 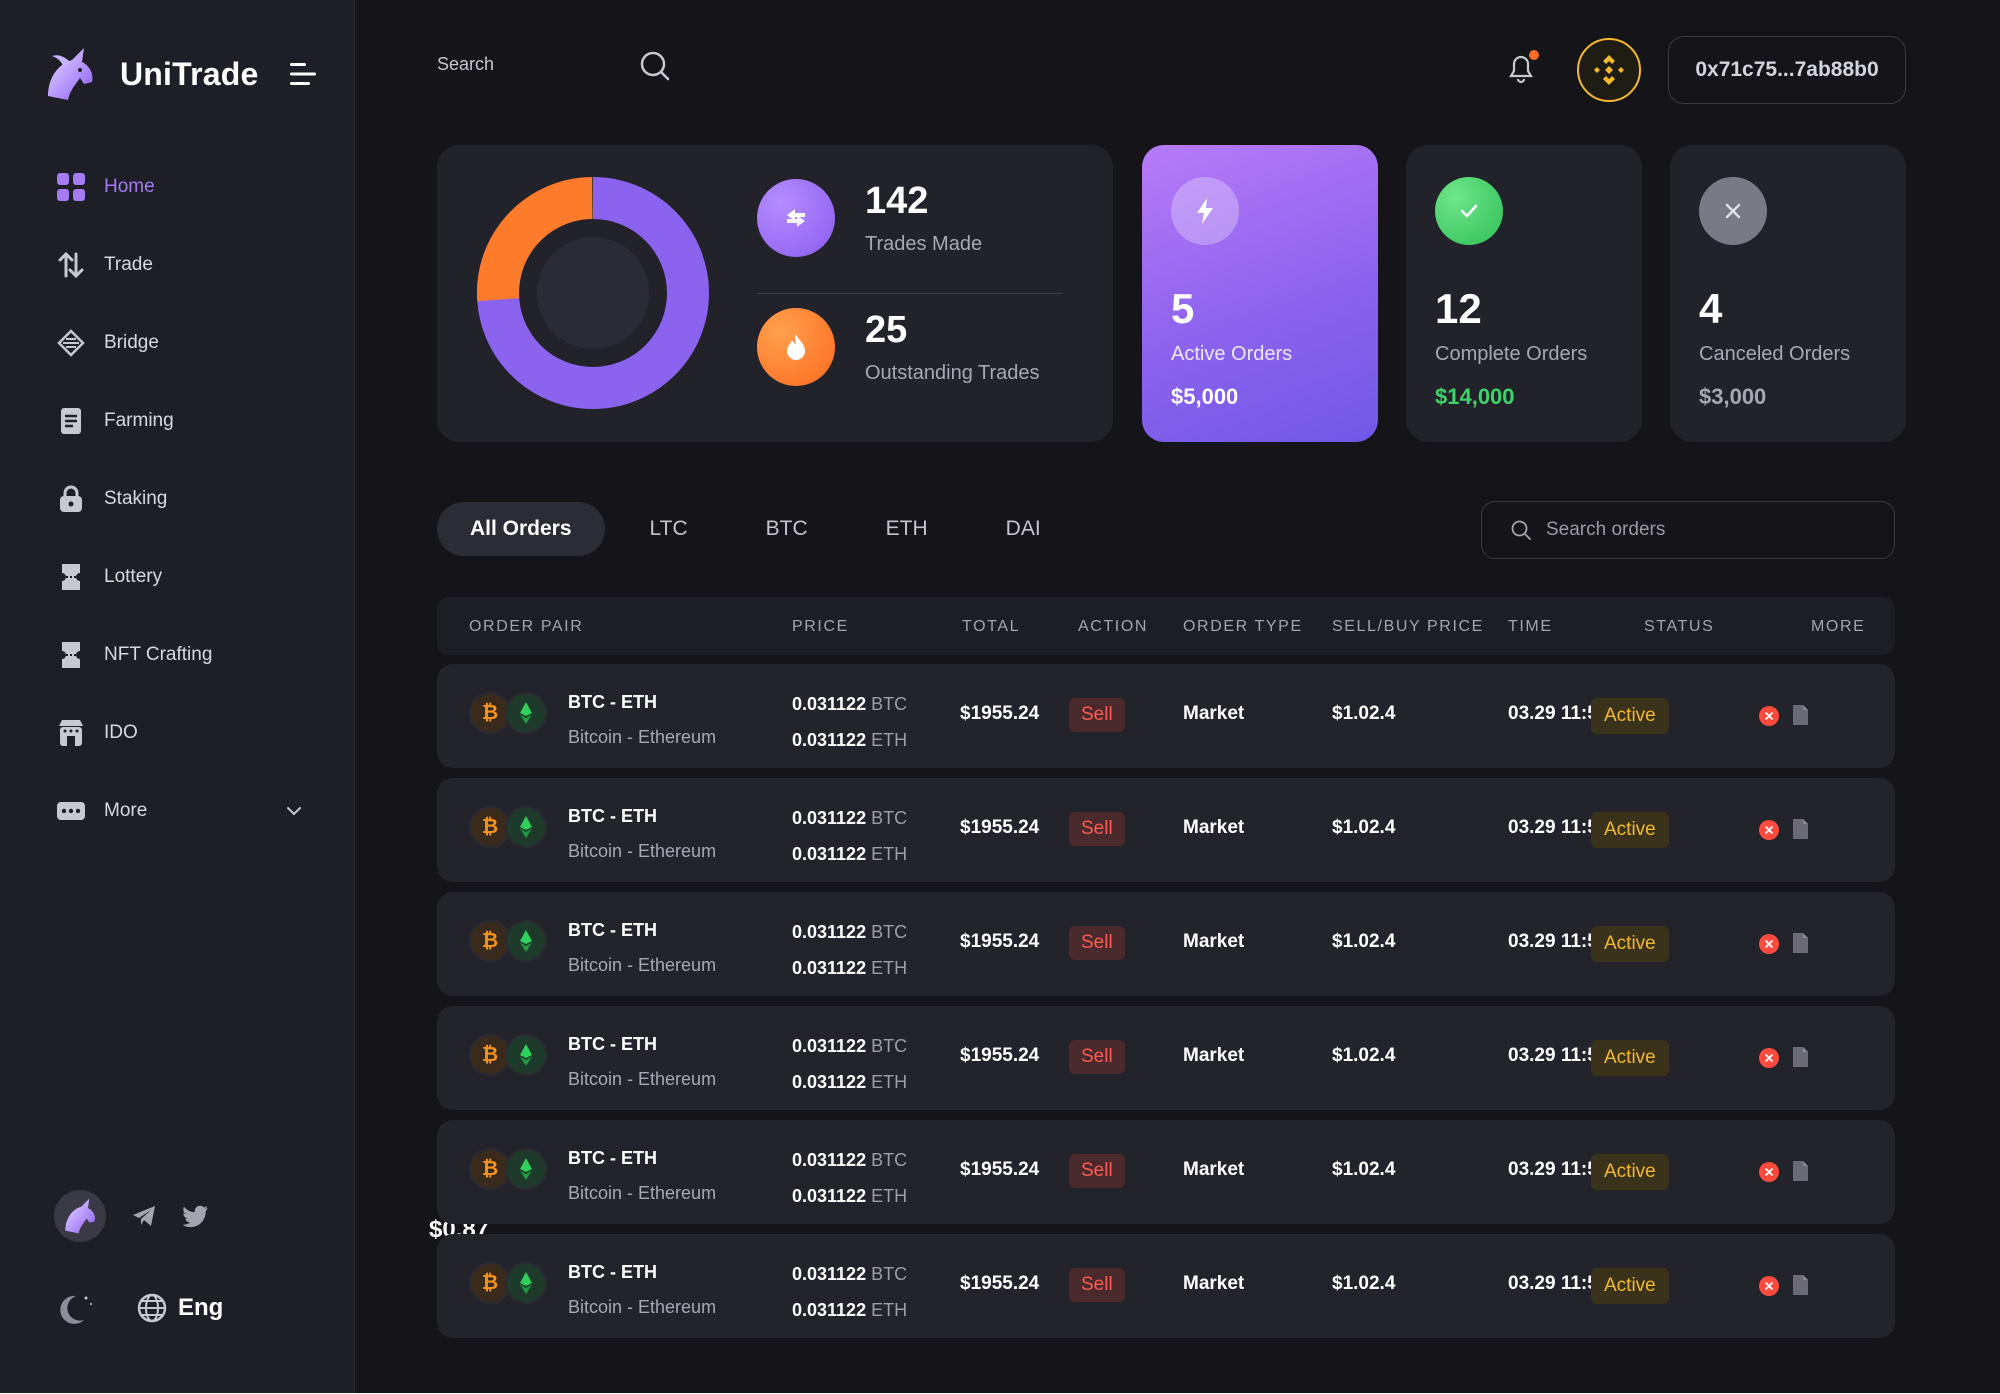 What do you see at coordinates (1023, 528) in the screenshot?
I see `tab-dai: DAI` at bounding box center [1023, 528].